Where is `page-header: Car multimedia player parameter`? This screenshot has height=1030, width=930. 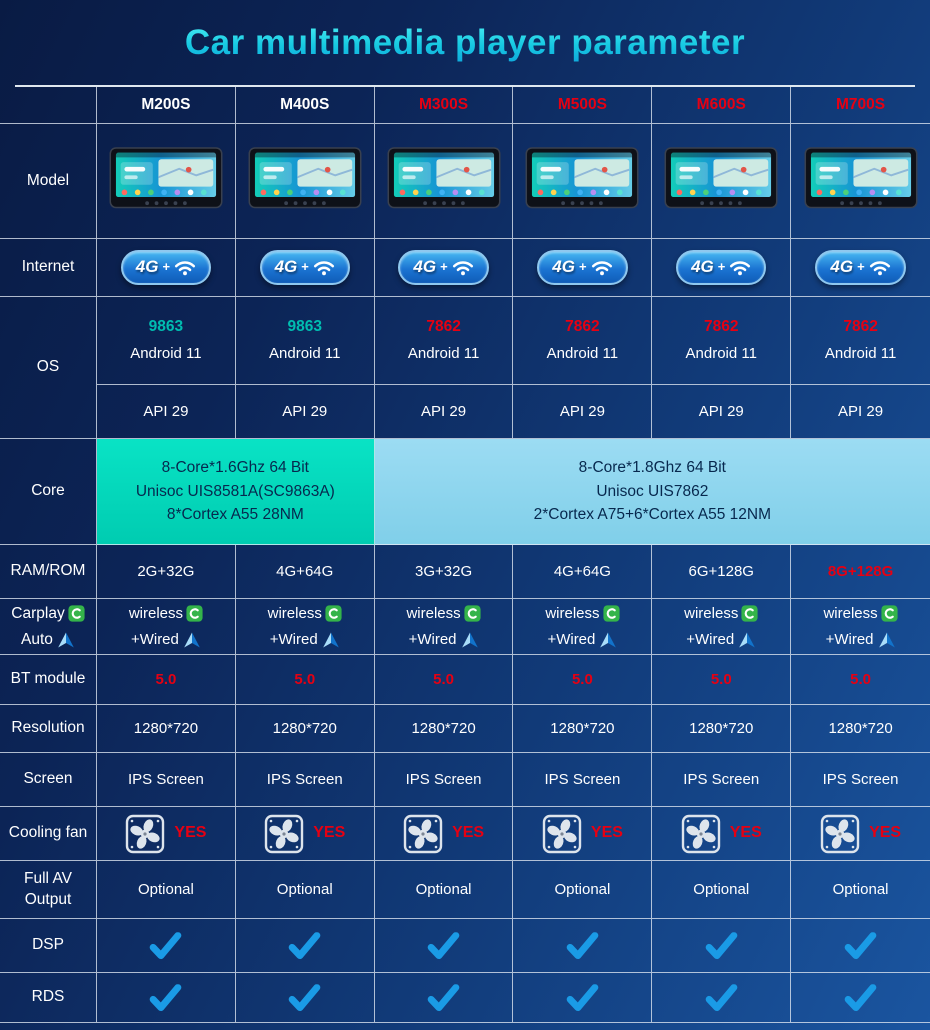 page-header: Car multimedia player parameter is located at coordinates (465, 42).